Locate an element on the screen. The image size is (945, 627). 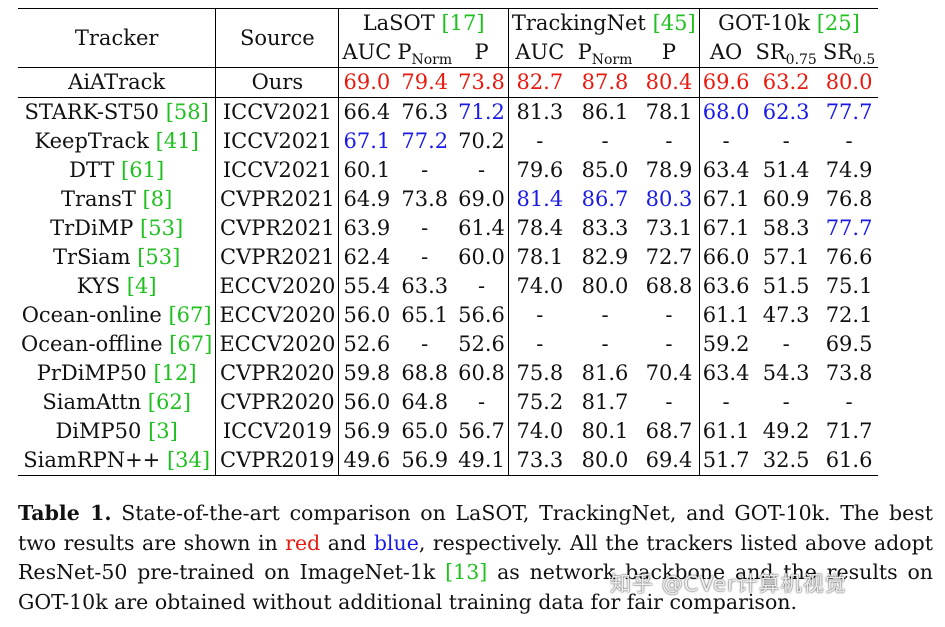
metric-cell: 54.3 is located at coordinates (786, 373).